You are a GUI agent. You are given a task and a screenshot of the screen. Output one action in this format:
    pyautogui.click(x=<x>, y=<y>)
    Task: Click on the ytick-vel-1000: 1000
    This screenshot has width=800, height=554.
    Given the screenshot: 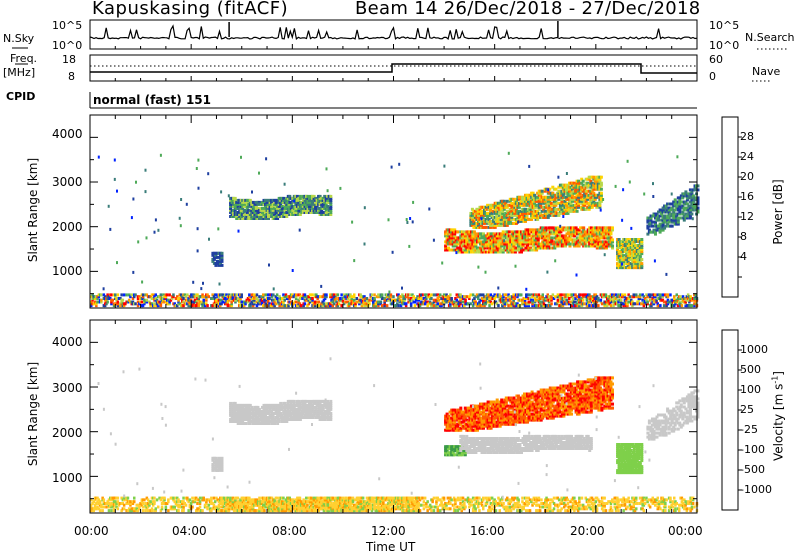 What is the action you would take?
    pyautogui.click(x=67, y=478)
    